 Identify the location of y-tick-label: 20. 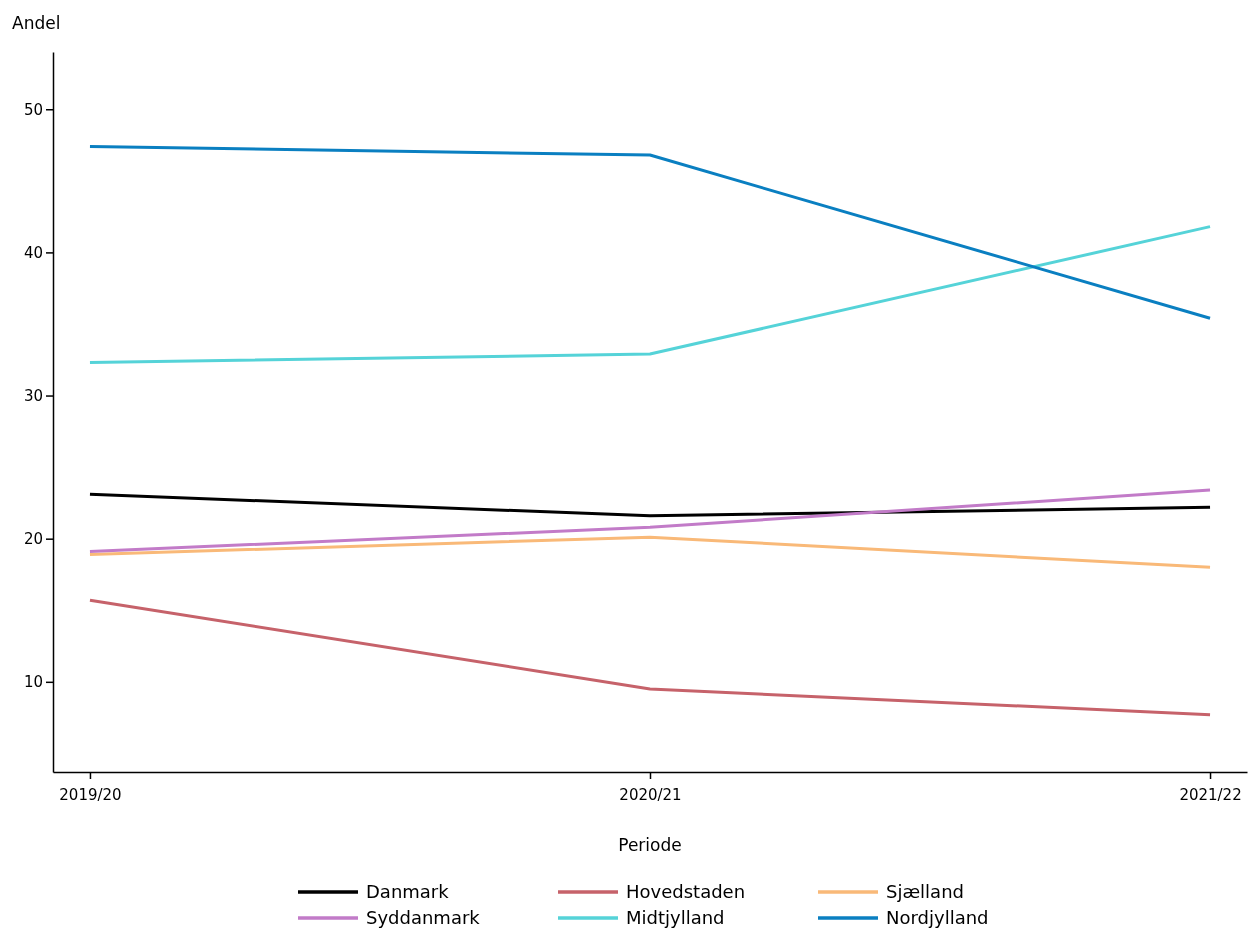
(33, 538).